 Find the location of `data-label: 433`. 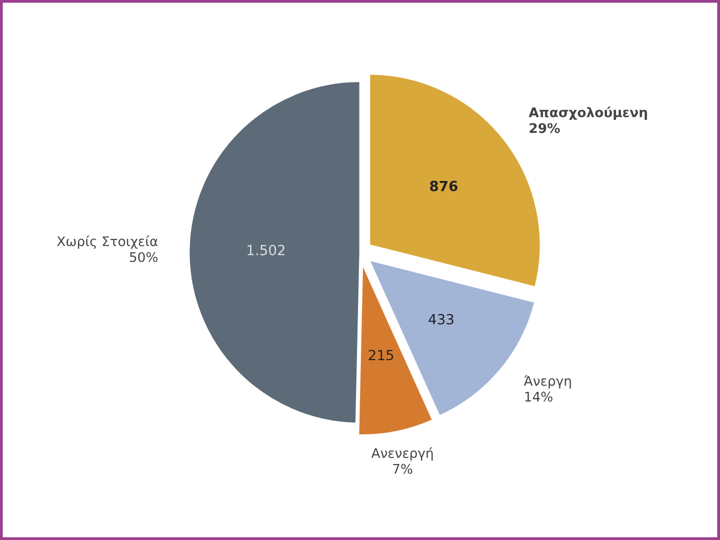

data-label: 433 is located at coordinates (441, 319).